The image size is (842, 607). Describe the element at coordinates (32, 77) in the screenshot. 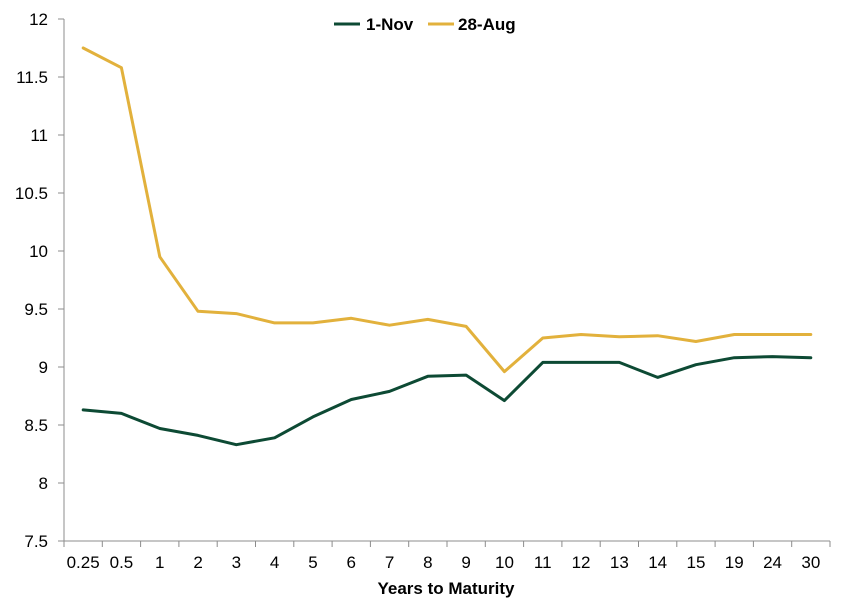

I see `y-tick-label: 11.5` at that location.